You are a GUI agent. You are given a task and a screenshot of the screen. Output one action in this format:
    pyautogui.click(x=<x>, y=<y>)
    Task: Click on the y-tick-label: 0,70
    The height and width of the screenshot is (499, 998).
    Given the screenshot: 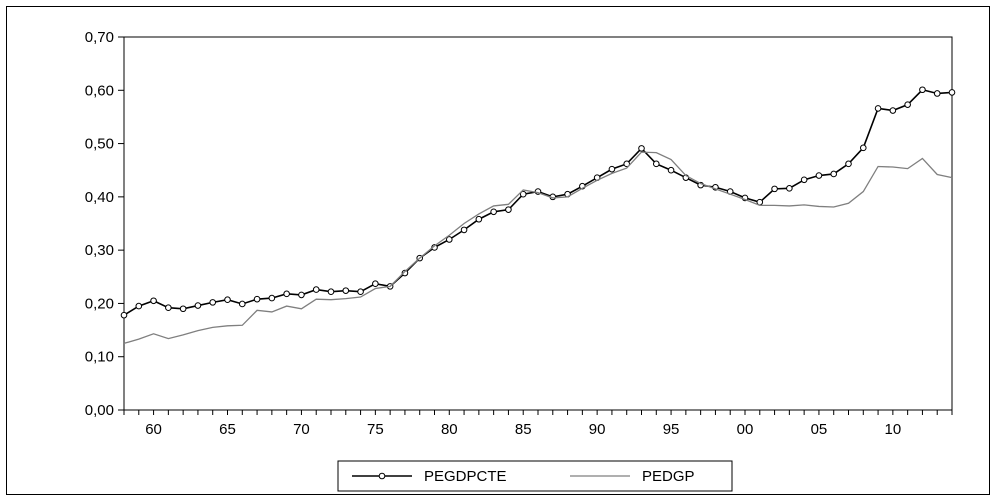 What is the action you would take?
    pyautogui.click(x=99, y=37)
    